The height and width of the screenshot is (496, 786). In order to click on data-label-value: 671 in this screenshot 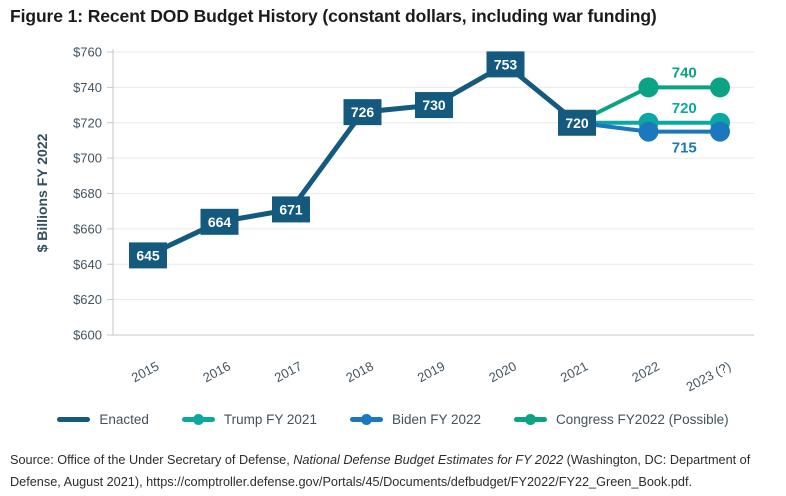, I will do `click(291, 209)`.